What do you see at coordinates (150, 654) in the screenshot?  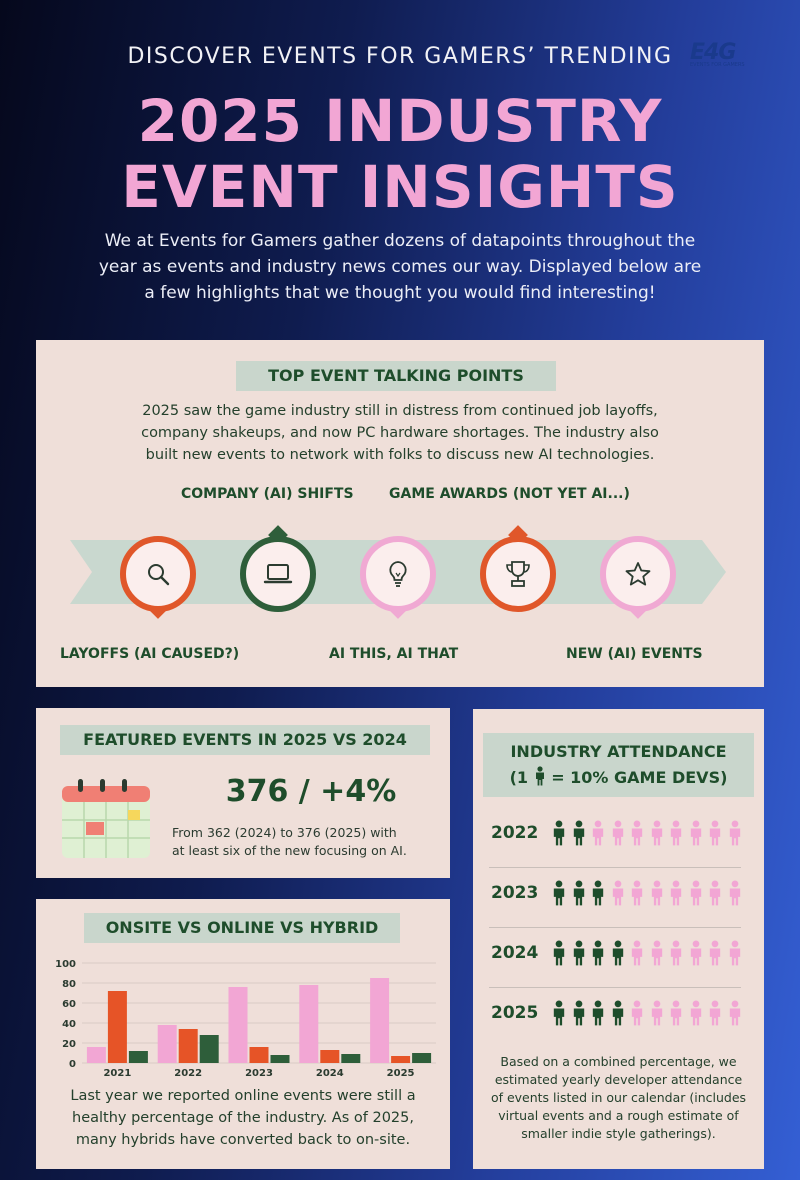 I see `label-layoffs: LAYOFFS (AI CAUSED?)` at bounding box center [150, 654].